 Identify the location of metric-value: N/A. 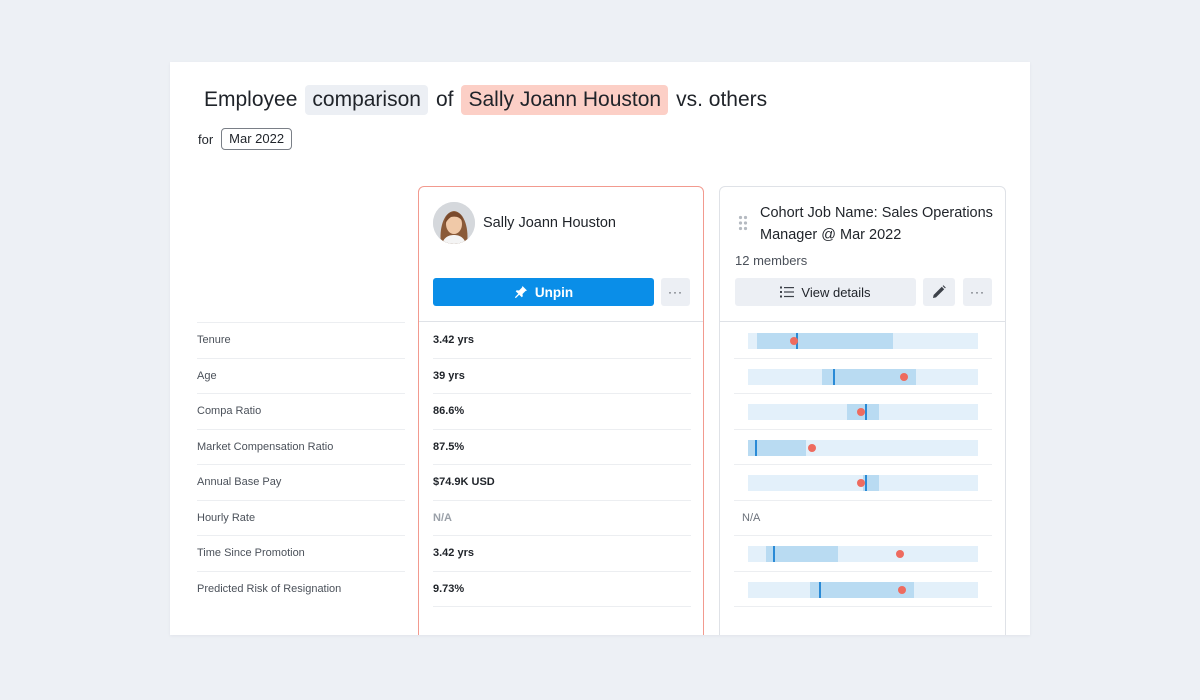
(562, 518).